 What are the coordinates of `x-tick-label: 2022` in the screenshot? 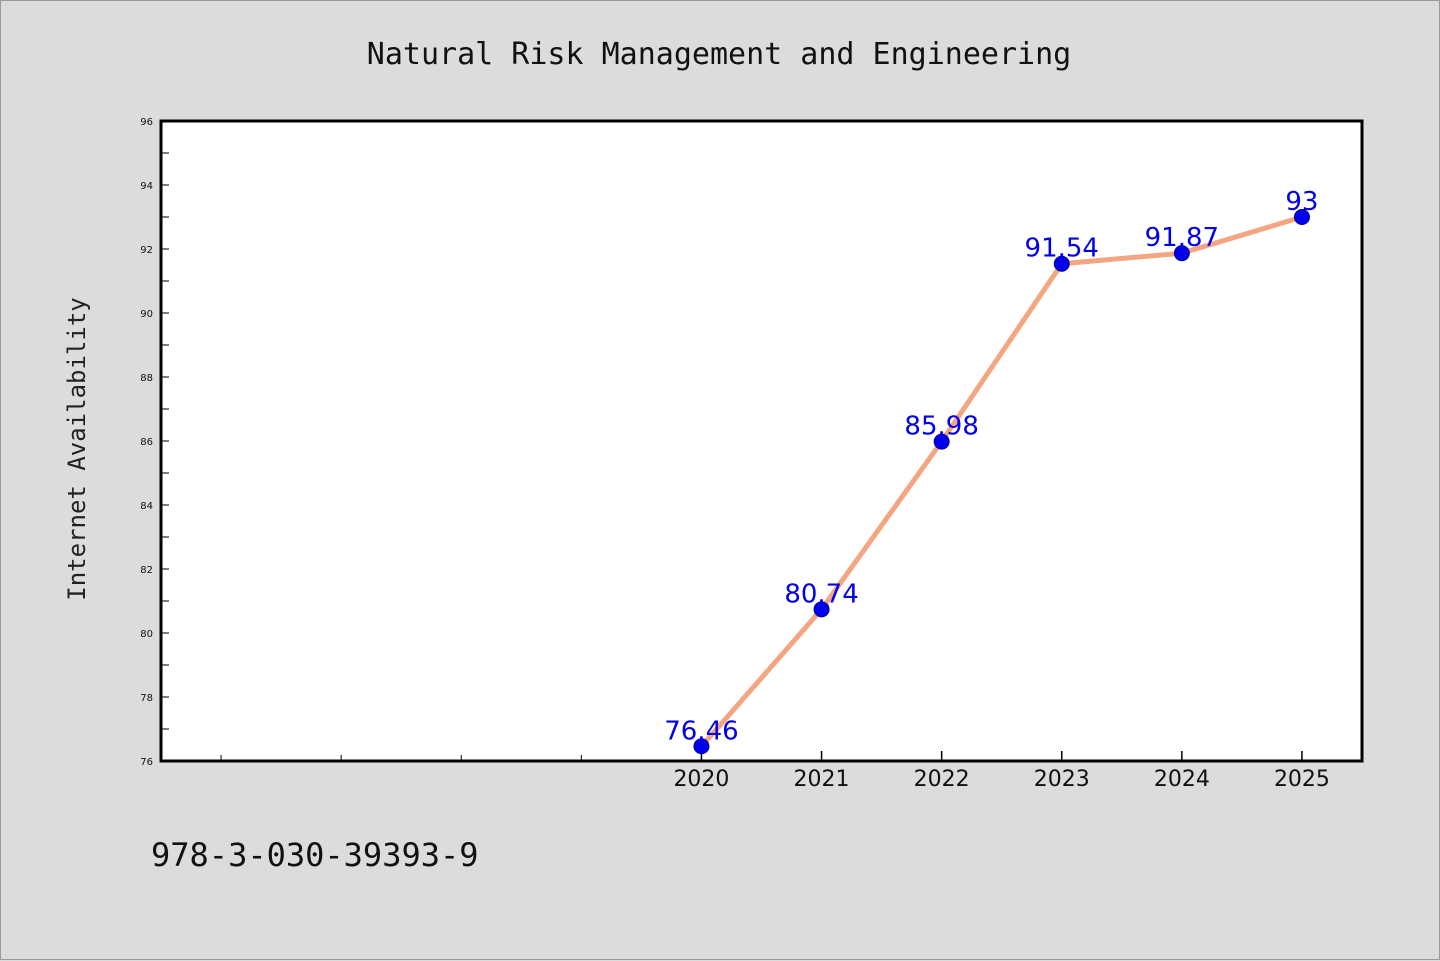 It's located at (942, 779).